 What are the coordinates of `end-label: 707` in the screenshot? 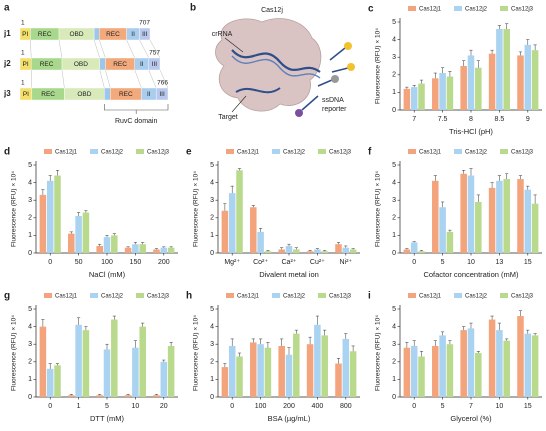 It's located at (144, 23).